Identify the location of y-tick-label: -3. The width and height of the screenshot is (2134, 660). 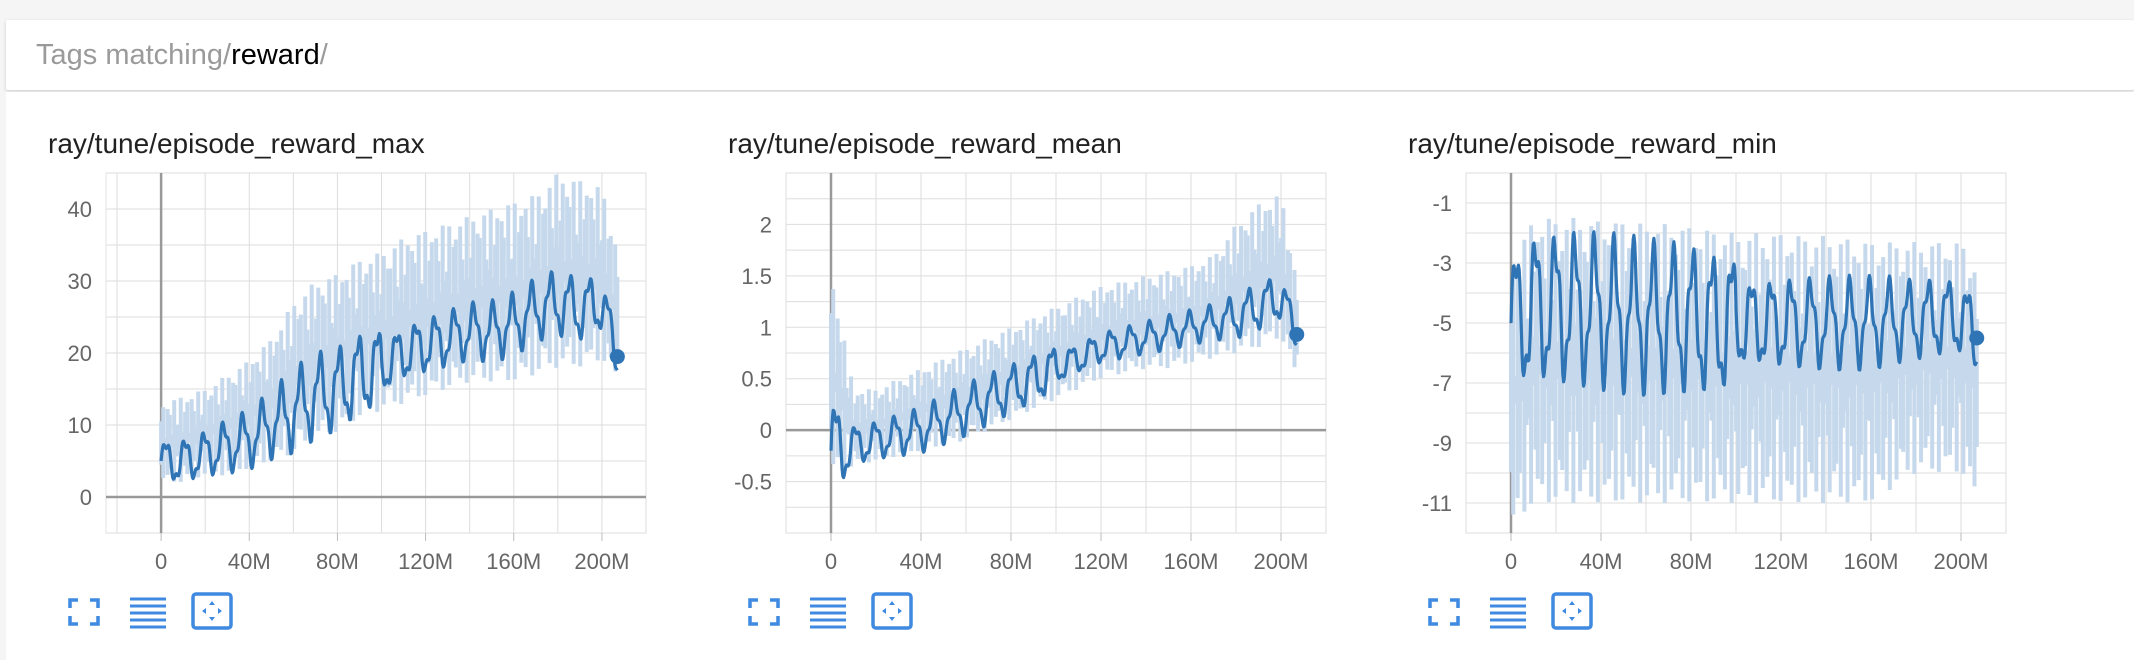
(1442, 263).